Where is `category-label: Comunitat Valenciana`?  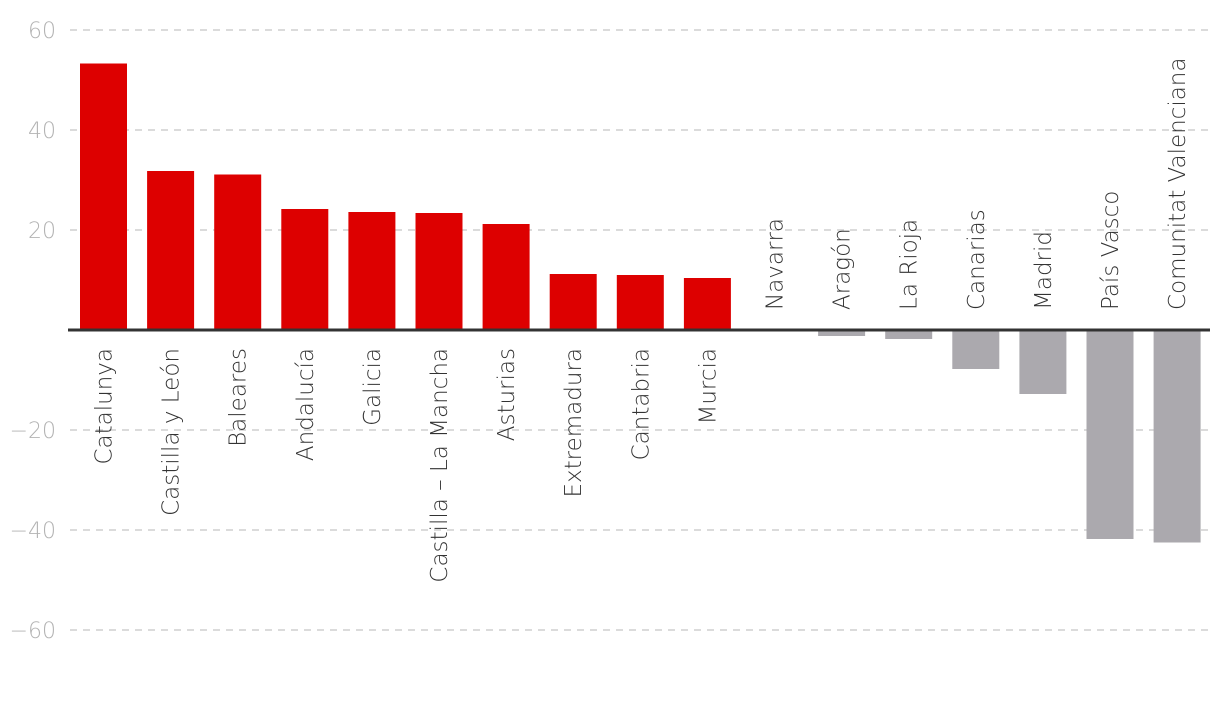 category-label: Comunitat Valenciana is located at coordinates (1178, 184).